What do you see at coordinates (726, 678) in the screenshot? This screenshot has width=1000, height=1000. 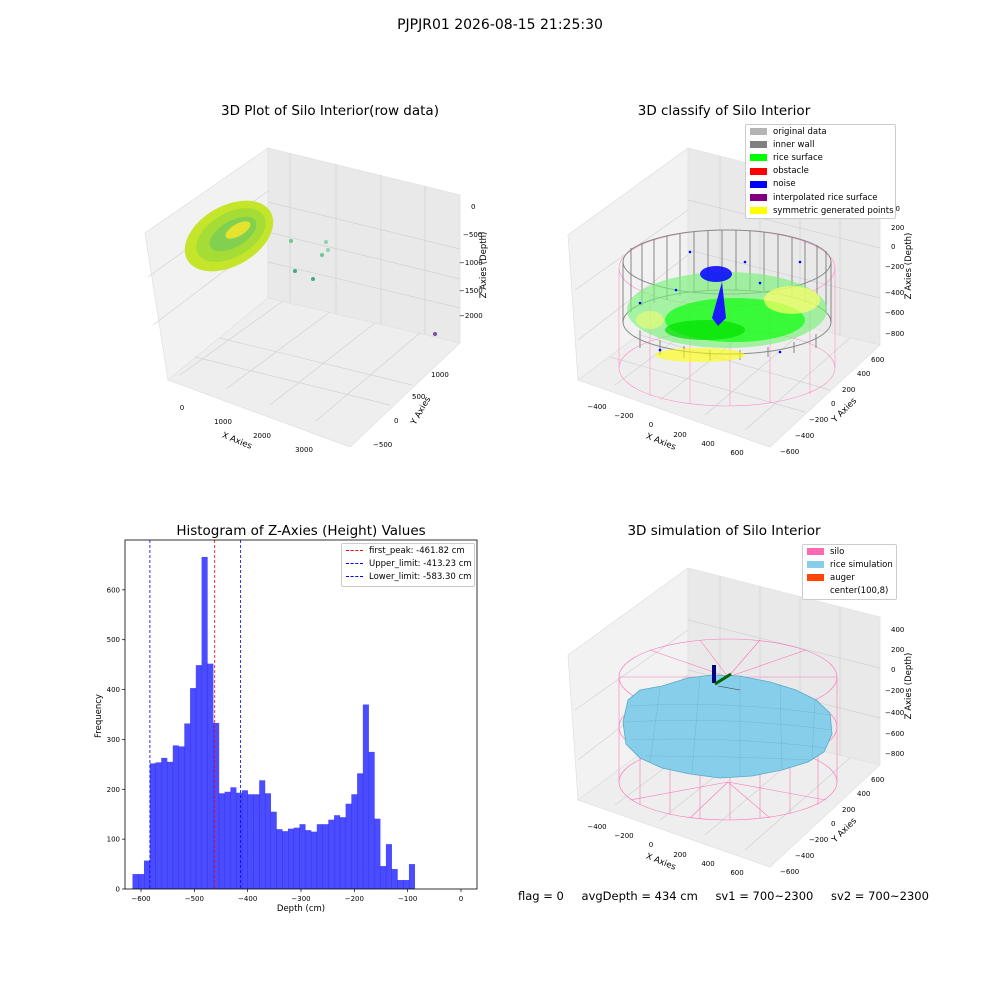 I see `auger` at bounding box center [726, 678].